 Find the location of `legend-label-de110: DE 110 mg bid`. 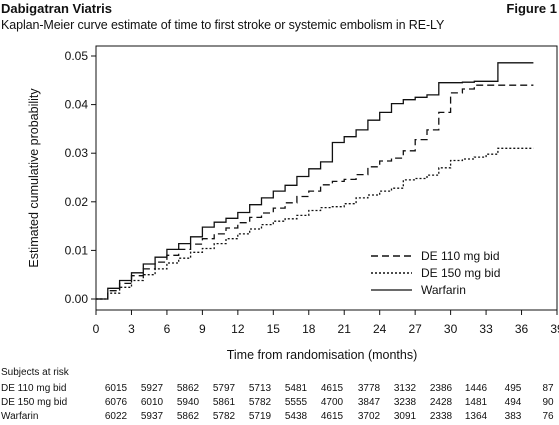

legend-label-de110: DE 110 mg bid is located at coordinates (460, 256).